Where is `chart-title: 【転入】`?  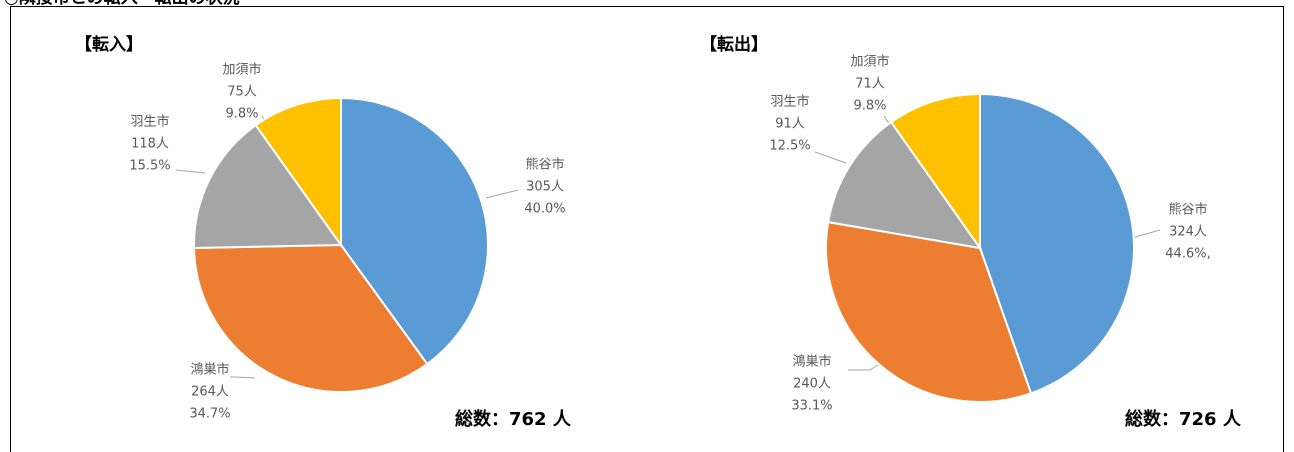 chart-title: 【転入】 is located at coordinates (109, 44).